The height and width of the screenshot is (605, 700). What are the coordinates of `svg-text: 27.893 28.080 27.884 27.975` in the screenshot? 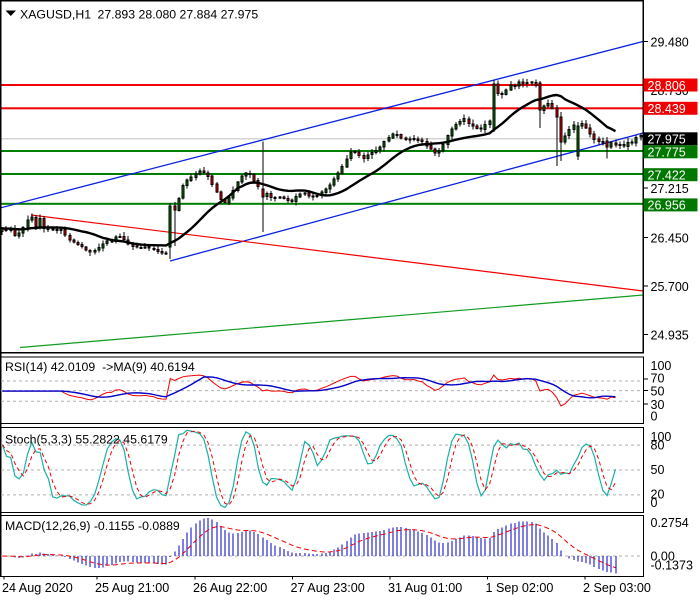 It's located at (178, 15).